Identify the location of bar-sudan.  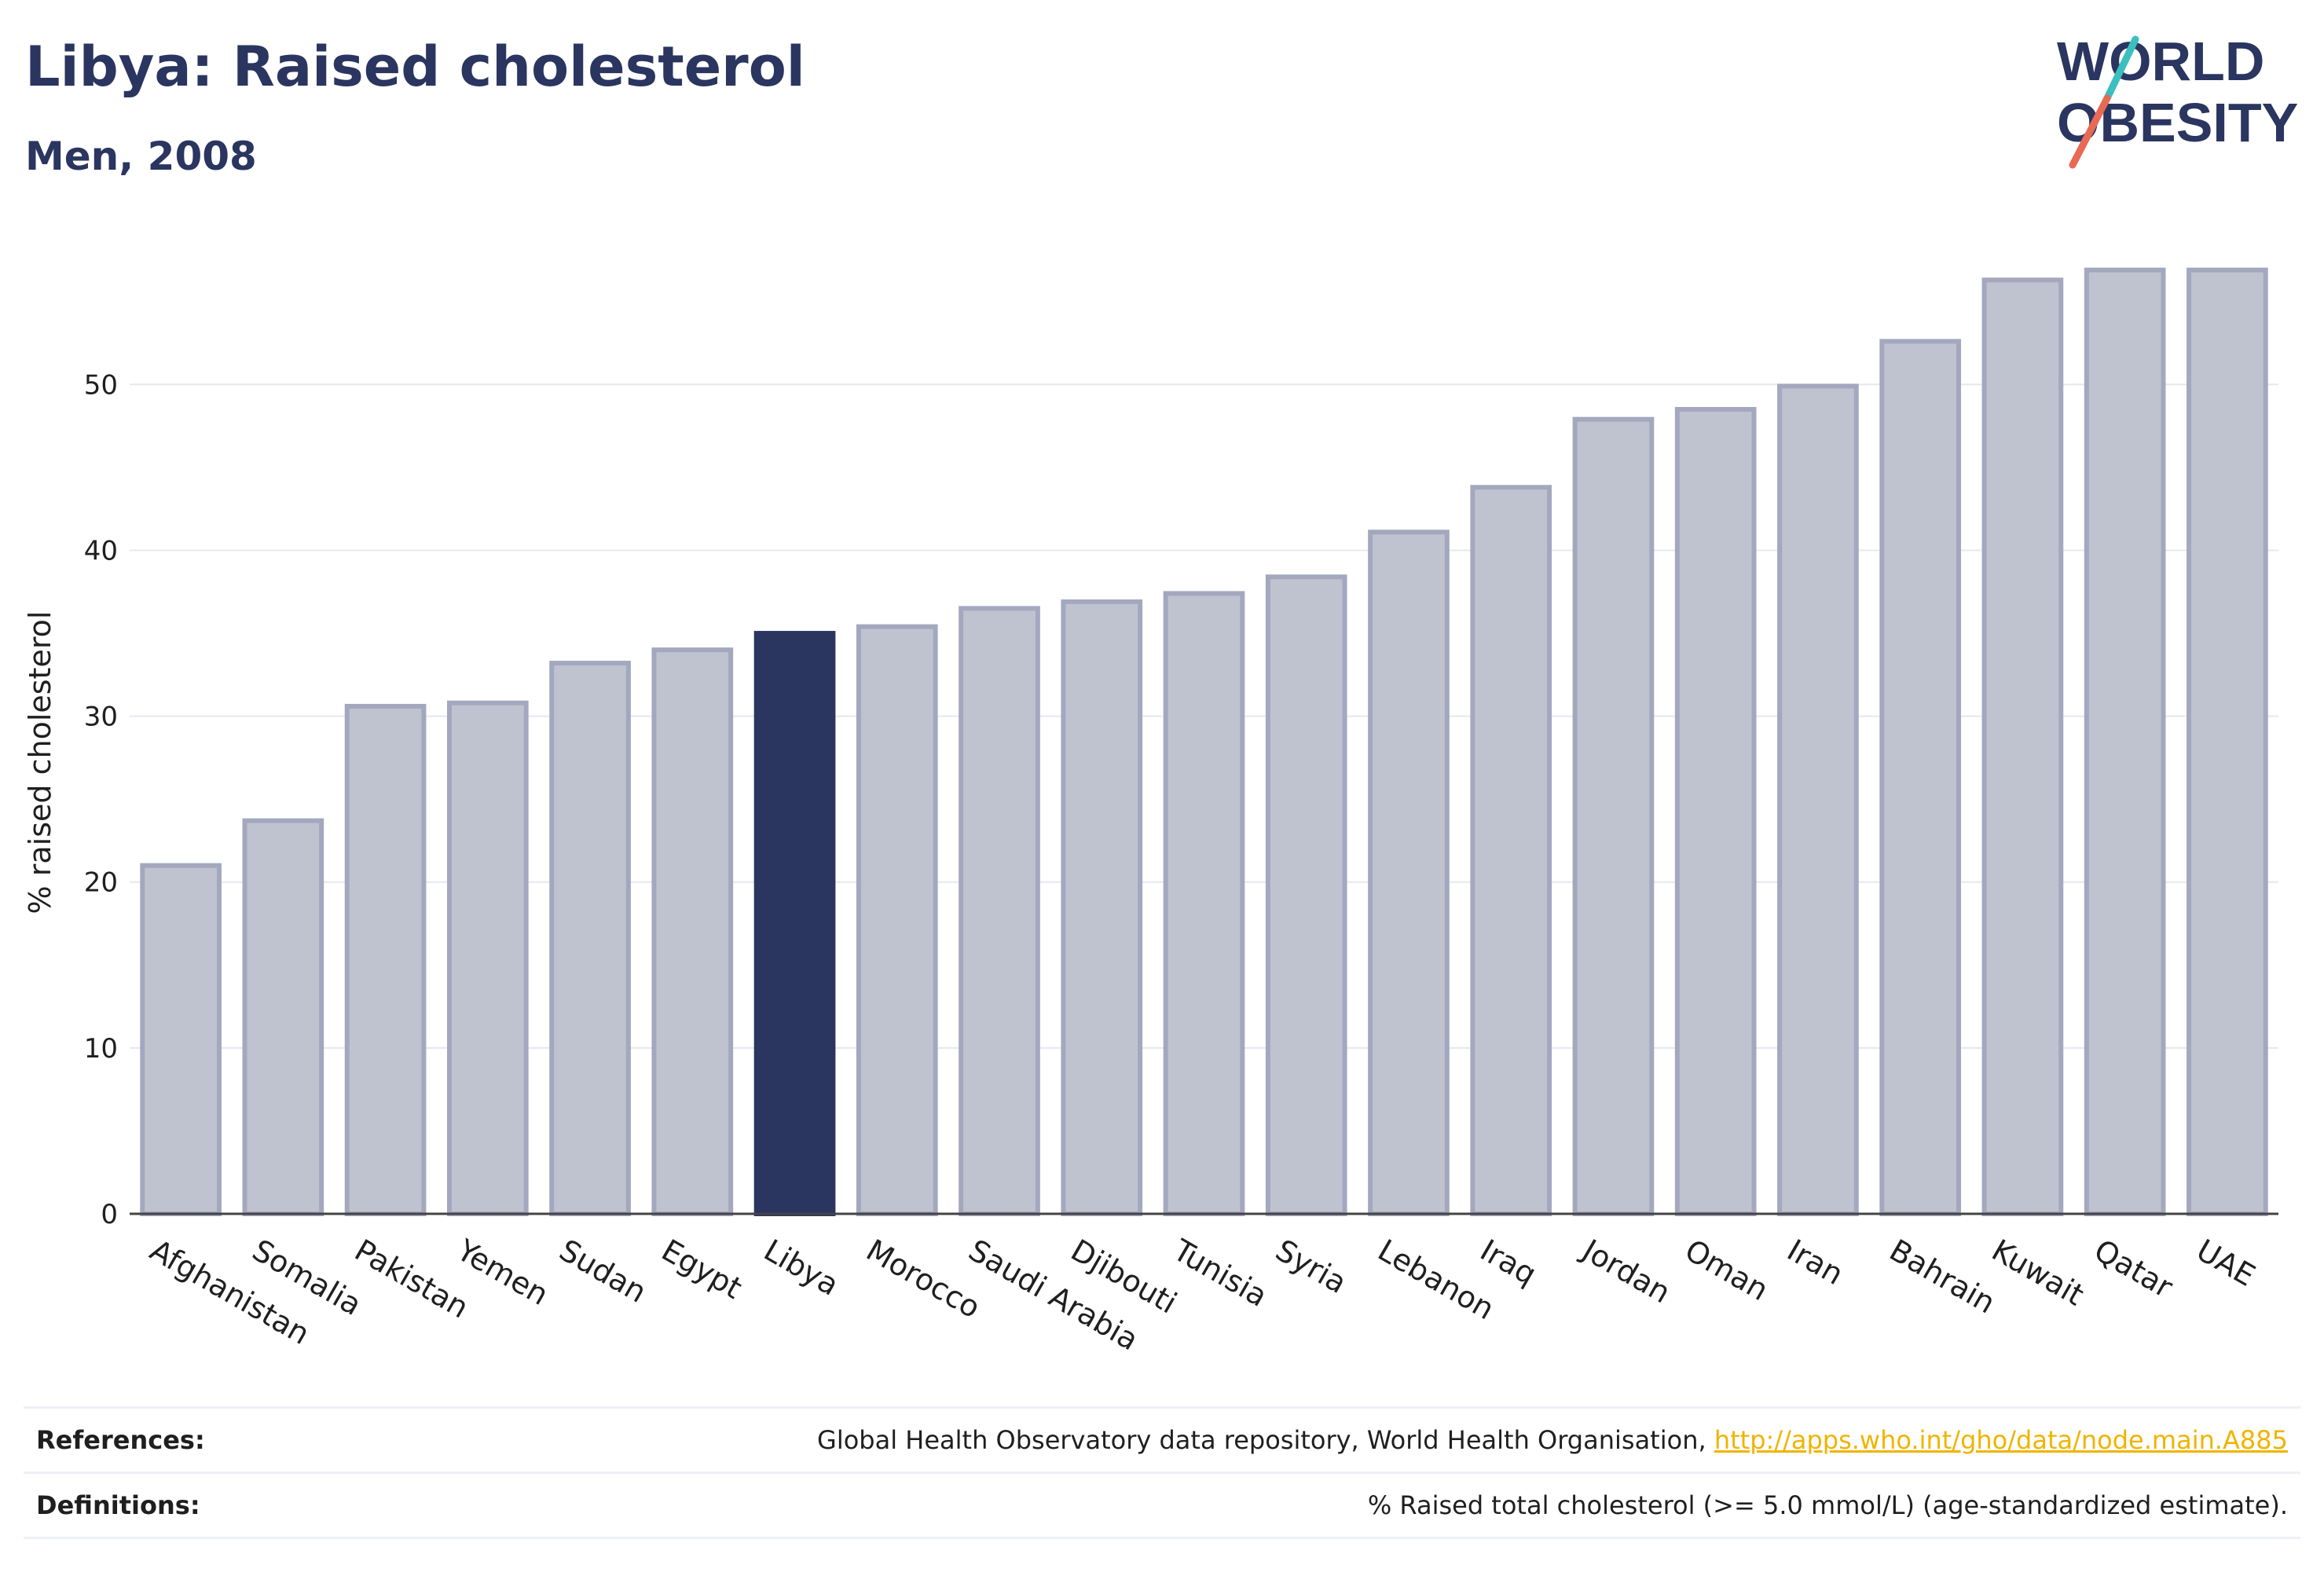
(590, 938).